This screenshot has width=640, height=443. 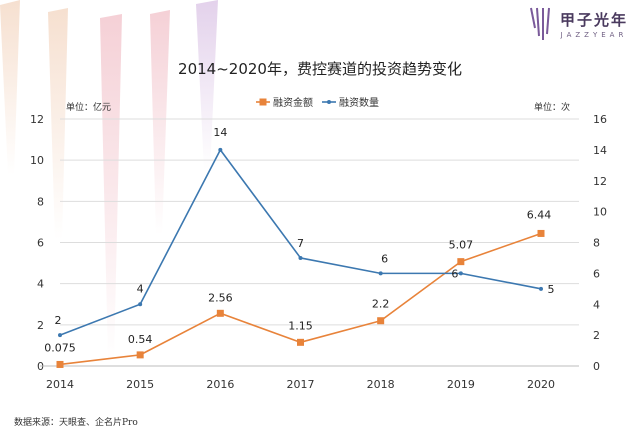 What do you see at coordinates (220, 384) in the screenshot?
I see `x-tick-label: 2016` at bounding box center [220, 384].